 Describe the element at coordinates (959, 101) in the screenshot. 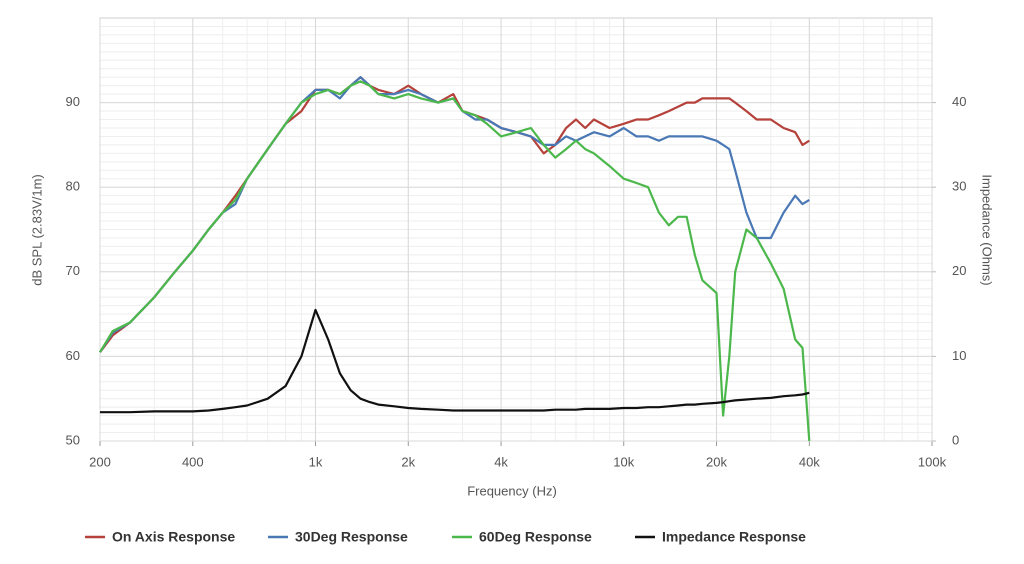

I see `y2-tick-label: 40` at that location.